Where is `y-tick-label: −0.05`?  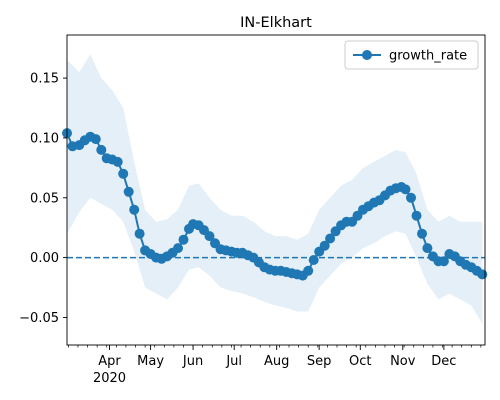 y-tick-label: −0.05 is located at coordinates (39, 318).